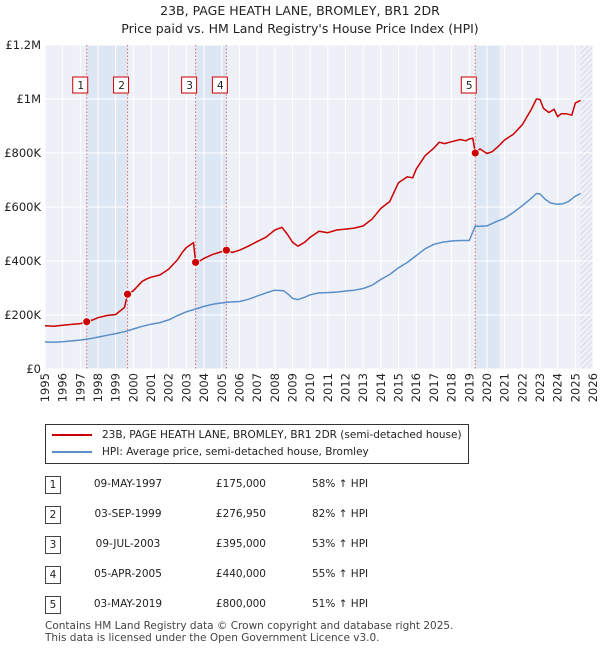  What do you see at coordinates (116, 387) in the screenshot?
I see `x-tick-label: 1999` at bounding box center [116, 387].